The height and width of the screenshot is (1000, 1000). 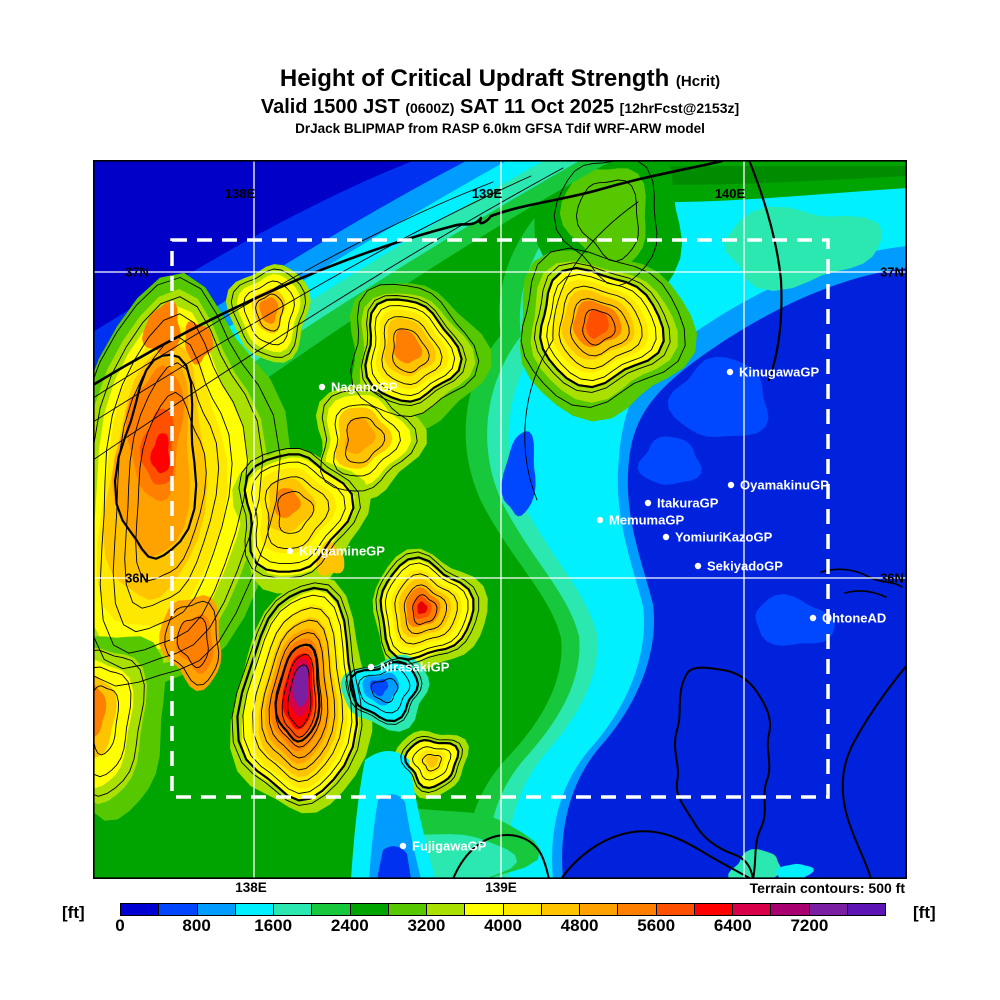 What do you see at coordinates (251, 887) in the screenshot?
I see `lon-label-bottom: 138E` at bounding box center [251, 887].